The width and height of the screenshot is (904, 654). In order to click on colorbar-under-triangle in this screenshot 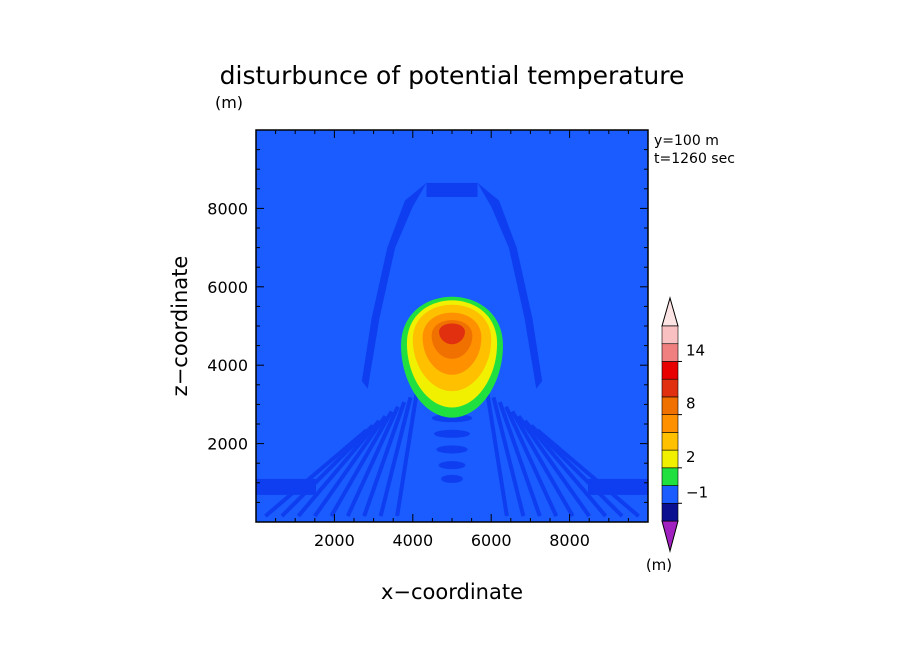, I will do `click(670, 536)`.